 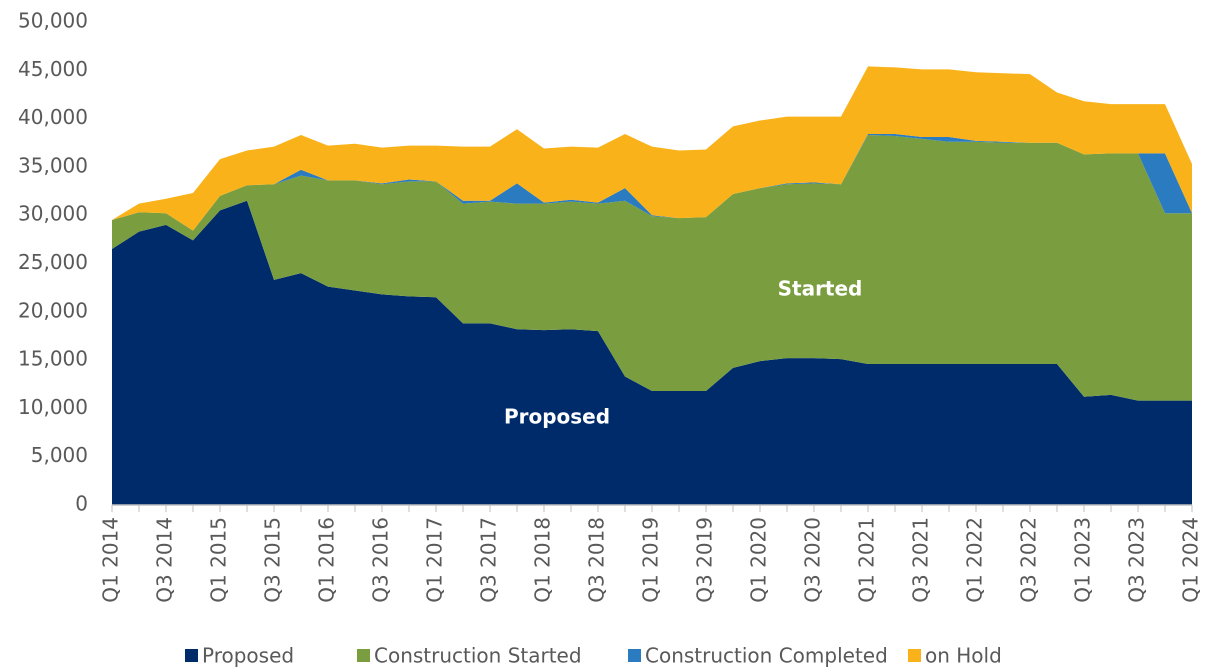 I want to click on legend-label: Construction Started, so click(x=478, y=656).